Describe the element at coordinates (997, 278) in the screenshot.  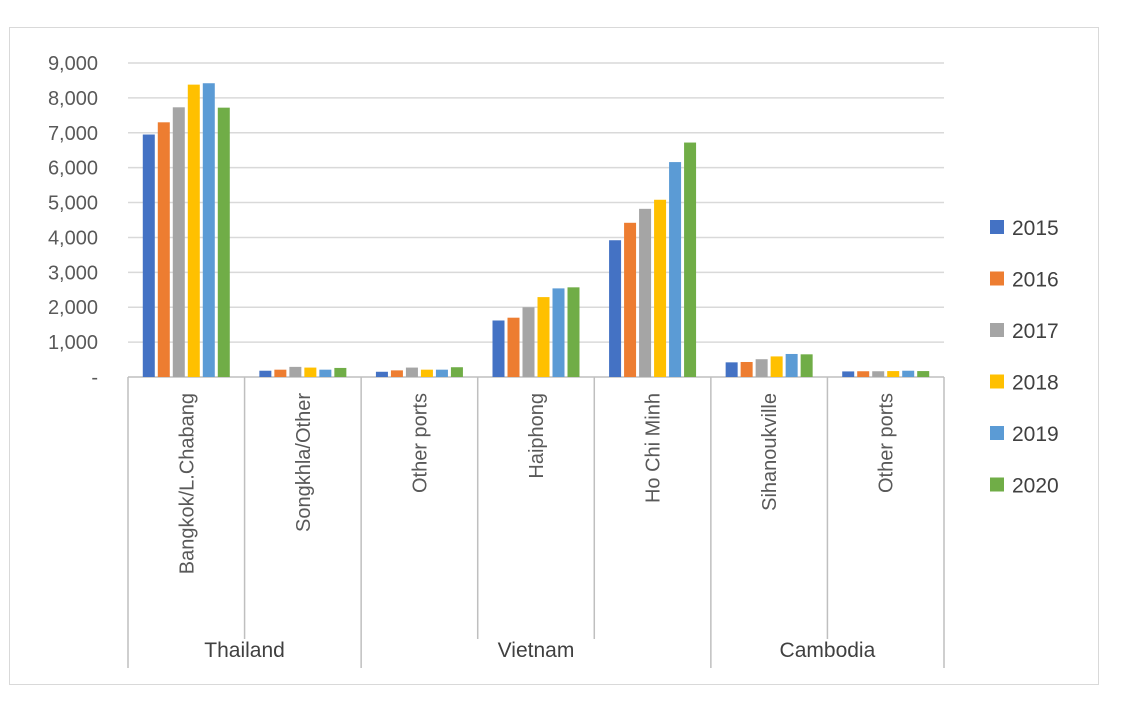
I see `legend-swatch-2016` at that location.